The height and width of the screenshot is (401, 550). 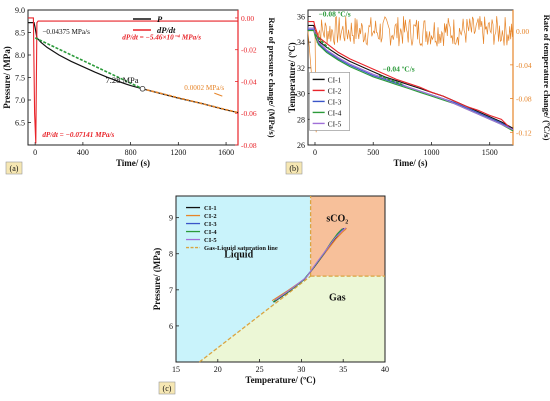 I want to click on x-tick-label: 20, so click(x=218, y=369).